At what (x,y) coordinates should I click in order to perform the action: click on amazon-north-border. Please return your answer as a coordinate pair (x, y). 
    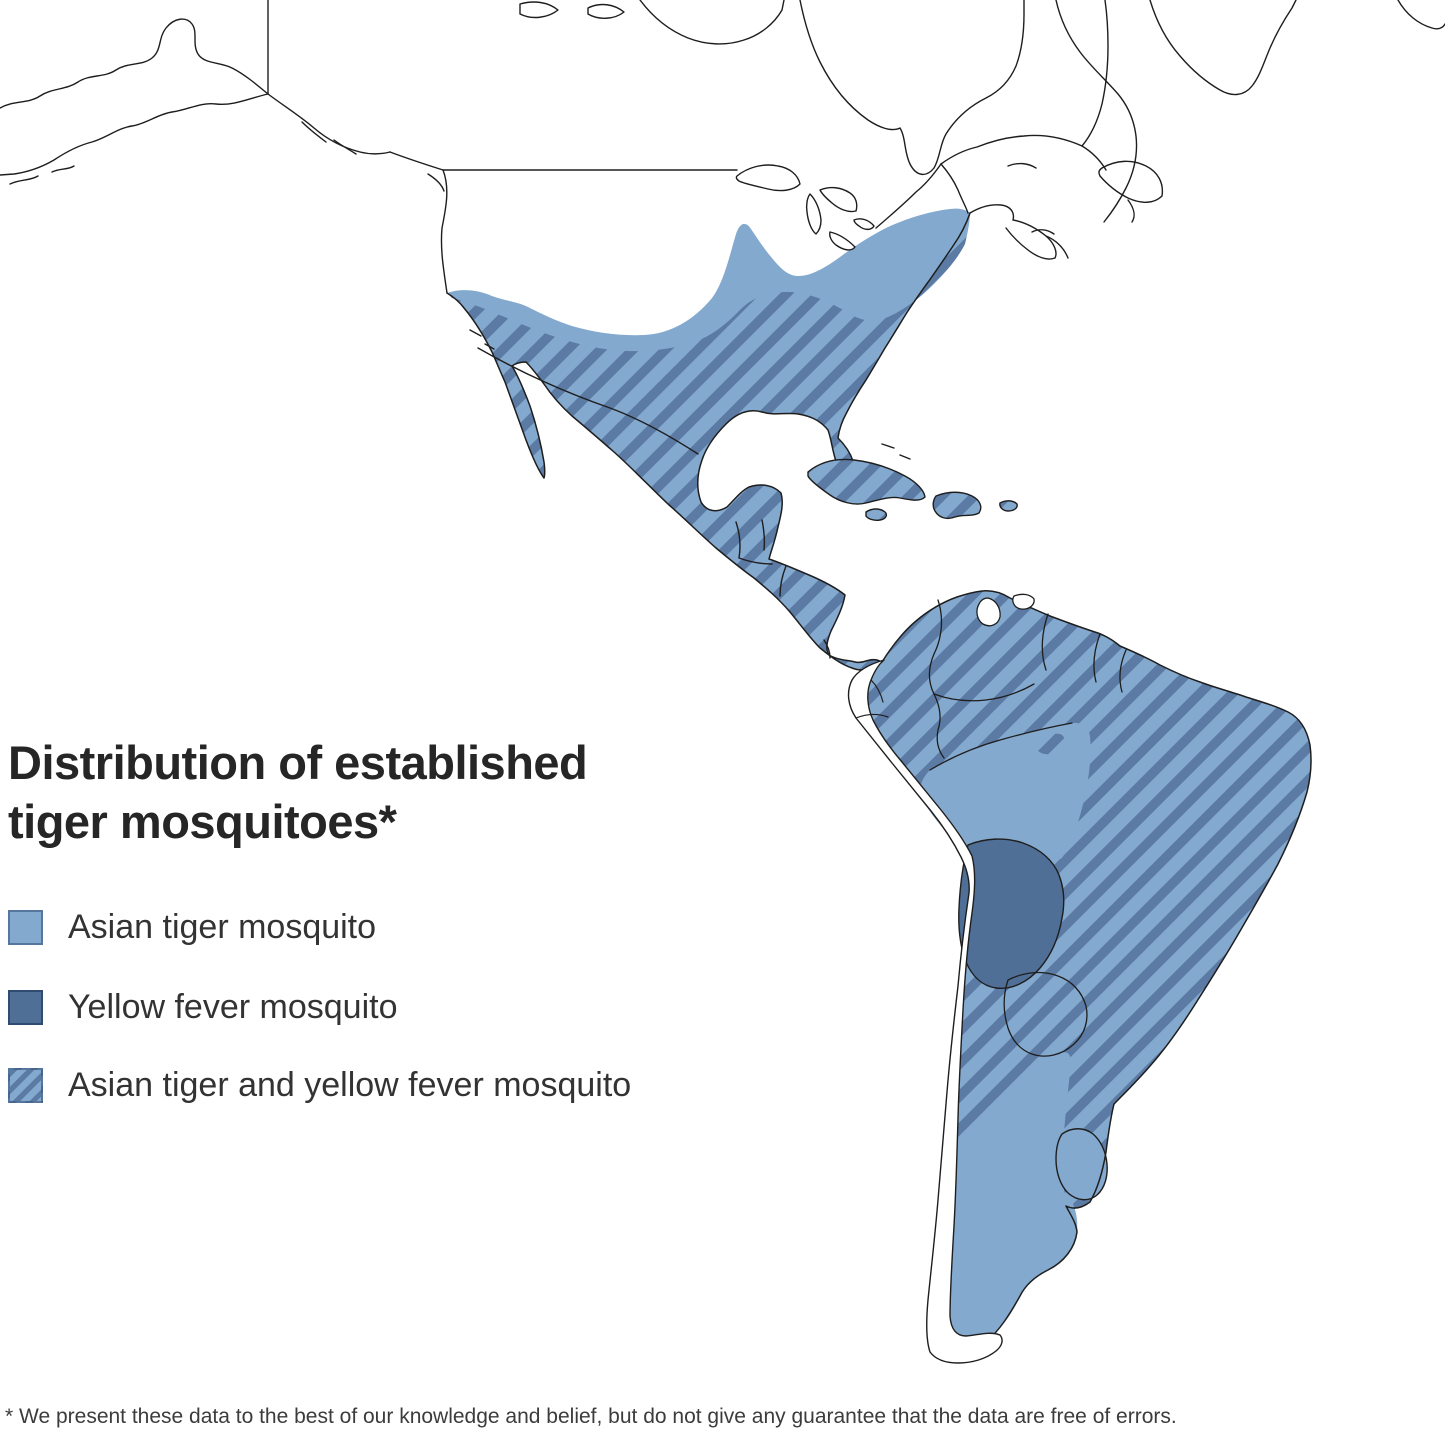
    Looking at the image, I should click on (1001, 746).